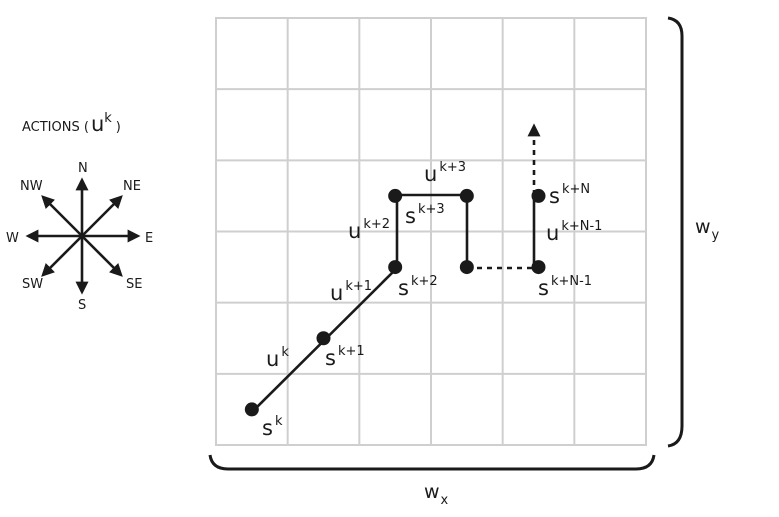 The image size is (779, 517). What do you see at coordinates (436, 494) in the screenshot?
I see `axis-label-wx: wx` at bounding box center [436, 494].